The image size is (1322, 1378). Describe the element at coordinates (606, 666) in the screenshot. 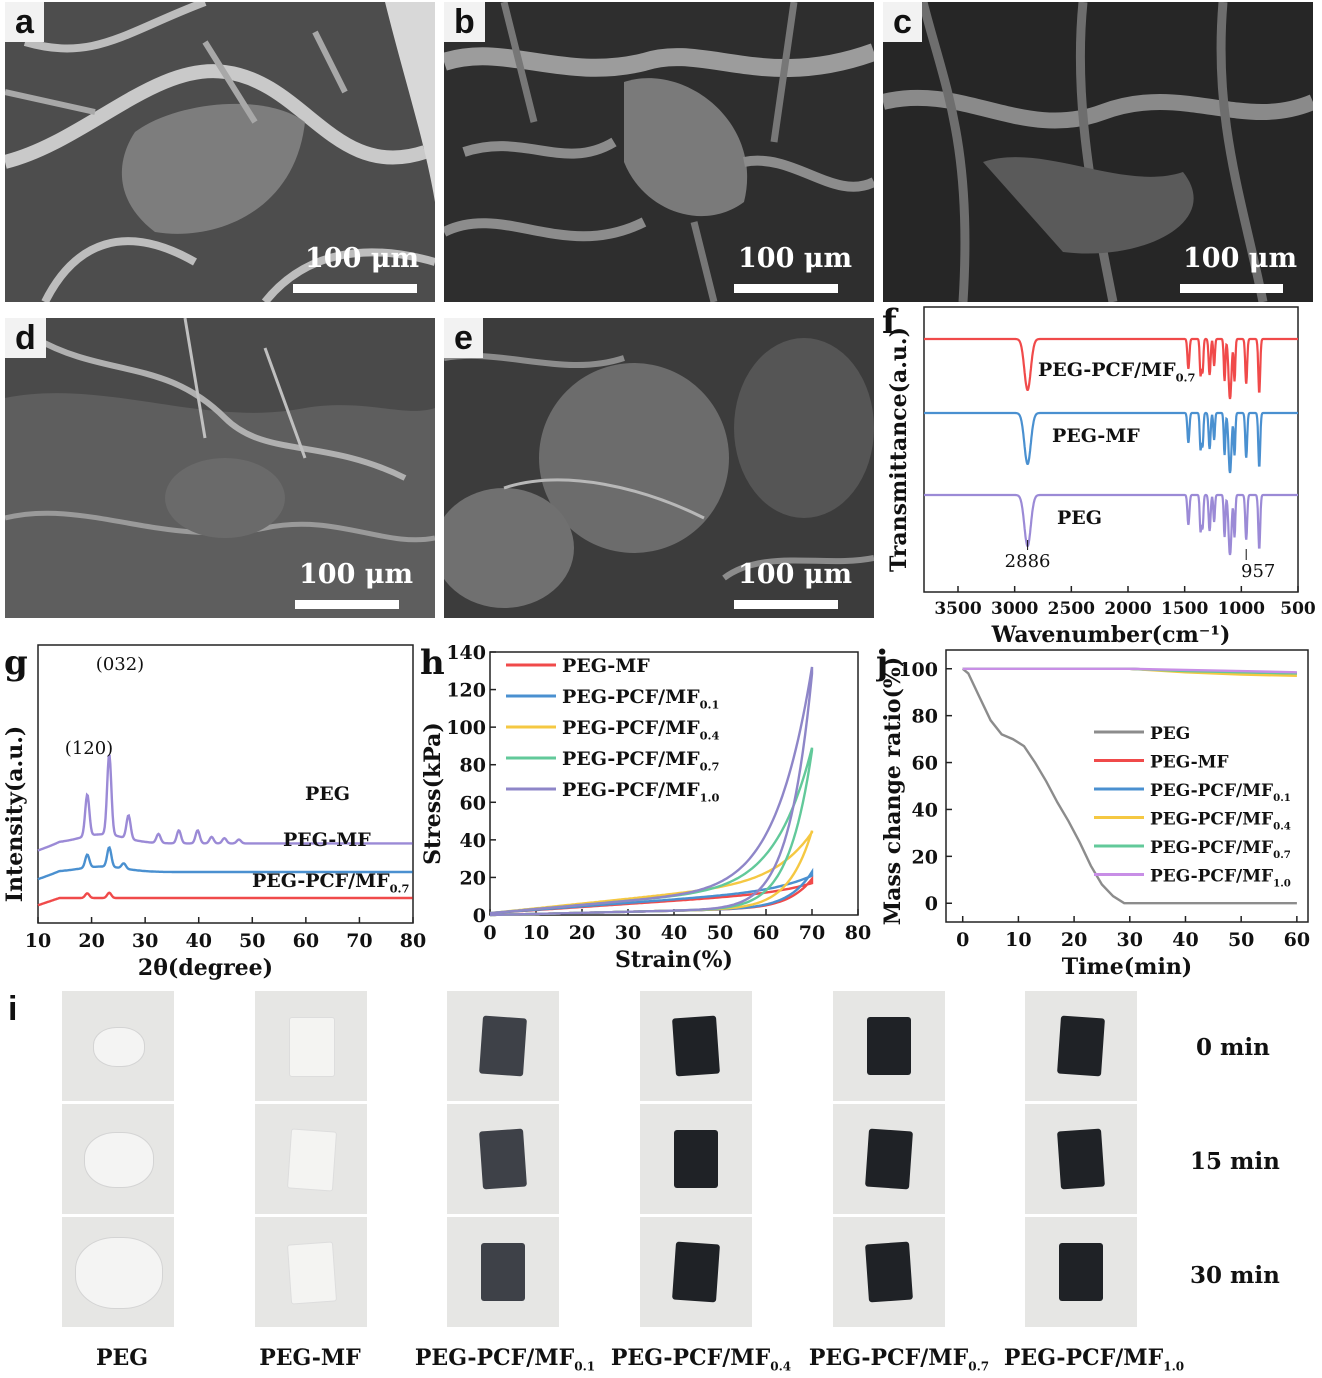

I see `chart-h-legend-label: PEG-MF` at that location.